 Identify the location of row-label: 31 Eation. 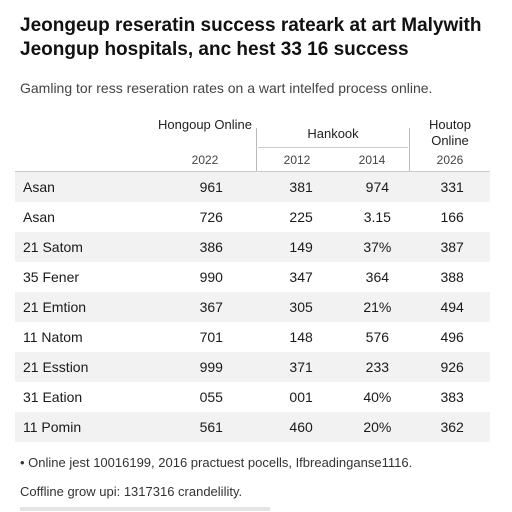
(53, 397).